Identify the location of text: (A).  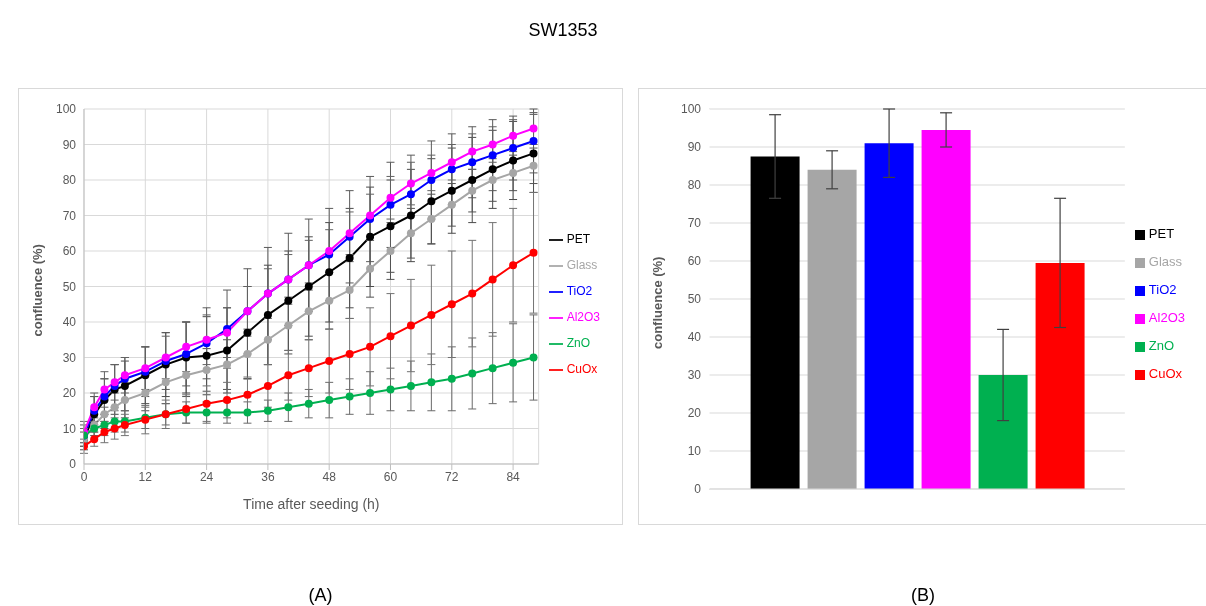
(320, 595).